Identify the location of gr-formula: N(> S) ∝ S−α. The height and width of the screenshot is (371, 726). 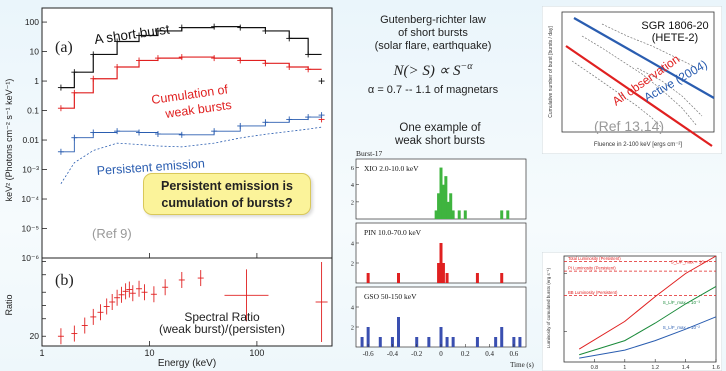
(433, 69).